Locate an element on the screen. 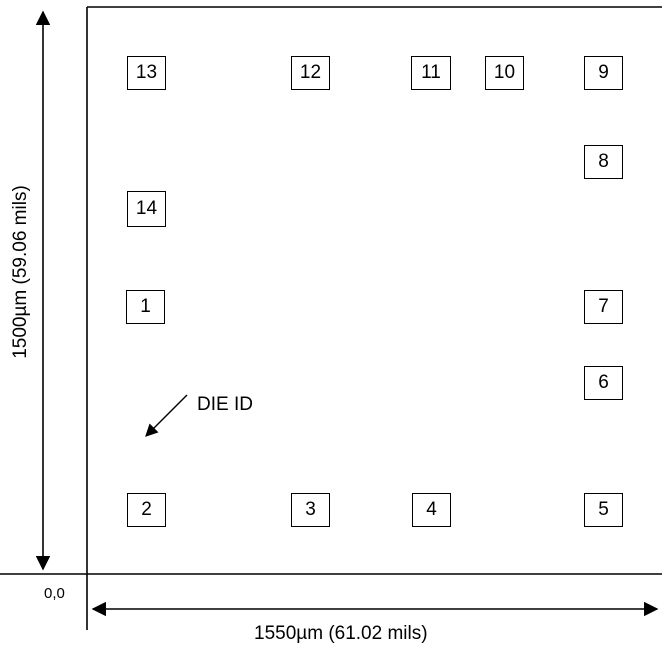 The width and height of the screenshot is (662, 649). bond-pad-8: 8 is located at coordinates (603, 162).